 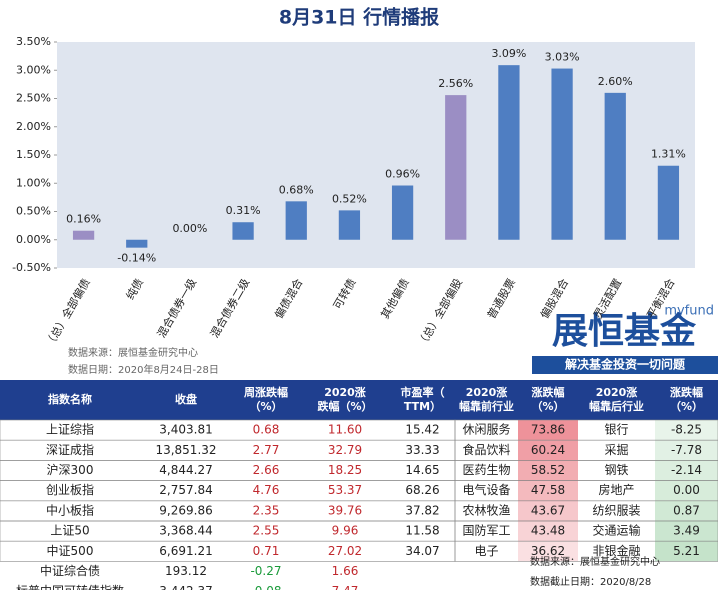 What do you see at coordinates (288, 298) in the screenshot?
I see `x-tick-label: 偏债混合` at bounding box center [288, 298].